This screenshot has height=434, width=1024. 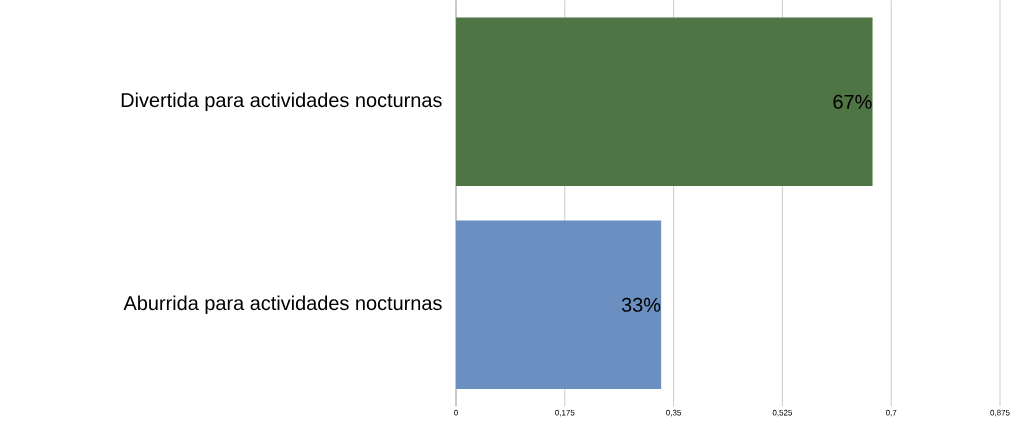 I want to click on data-label: 67%, so click(x=852, y=101).